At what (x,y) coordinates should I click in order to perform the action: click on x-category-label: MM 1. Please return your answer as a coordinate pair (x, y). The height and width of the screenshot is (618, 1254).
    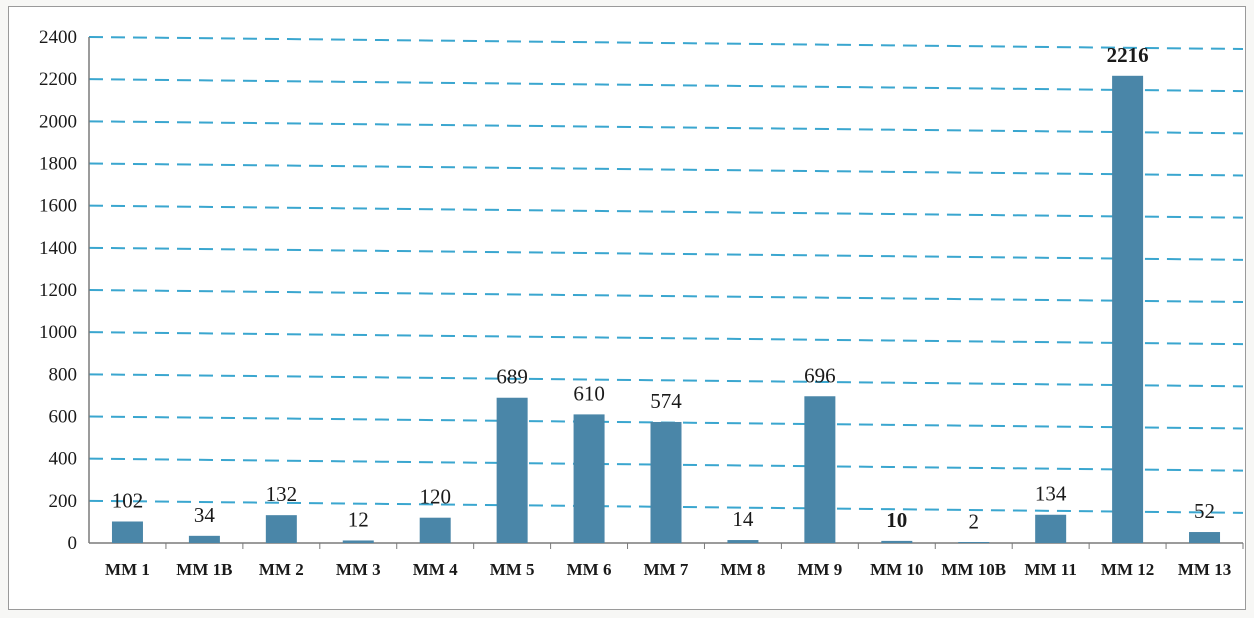
    Looking at the image, I should click on (127, 569).